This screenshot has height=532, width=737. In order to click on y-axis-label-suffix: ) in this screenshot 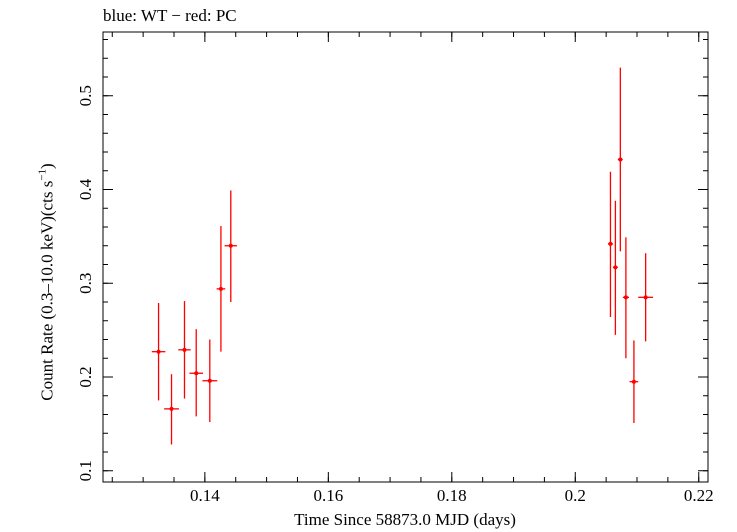, I will do `click(47, 166)`.